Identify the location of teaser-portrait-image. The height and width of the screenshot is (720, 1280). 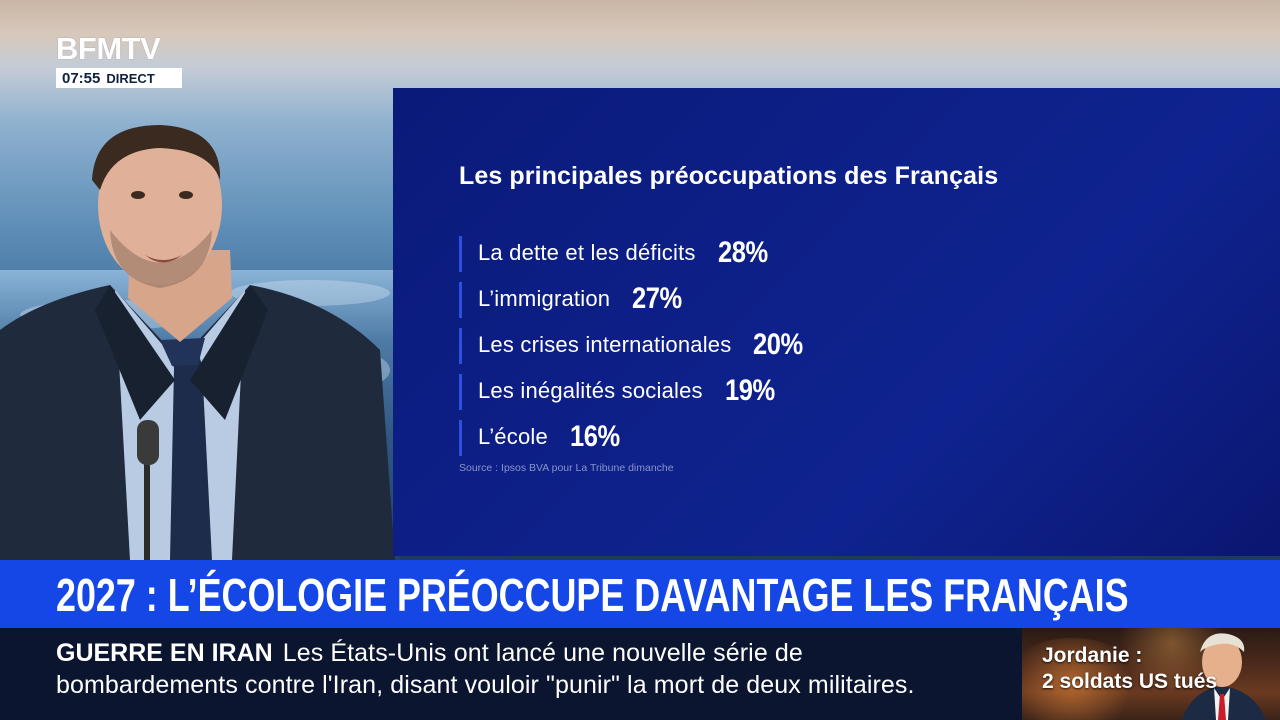
(1224, 676).